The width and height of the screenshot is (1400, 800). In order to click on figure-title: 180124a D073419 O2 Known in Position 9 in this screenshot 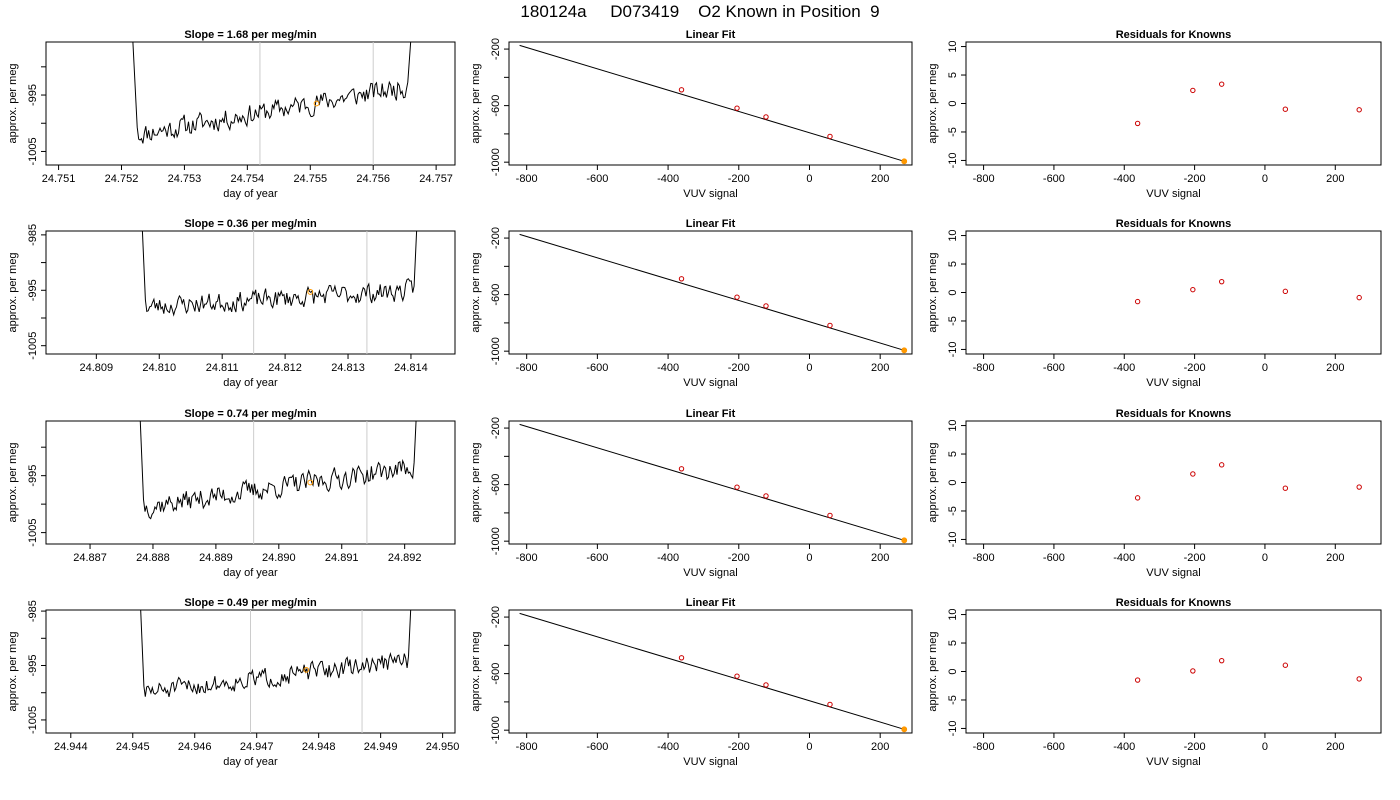, I will do `click(700, 11)`.